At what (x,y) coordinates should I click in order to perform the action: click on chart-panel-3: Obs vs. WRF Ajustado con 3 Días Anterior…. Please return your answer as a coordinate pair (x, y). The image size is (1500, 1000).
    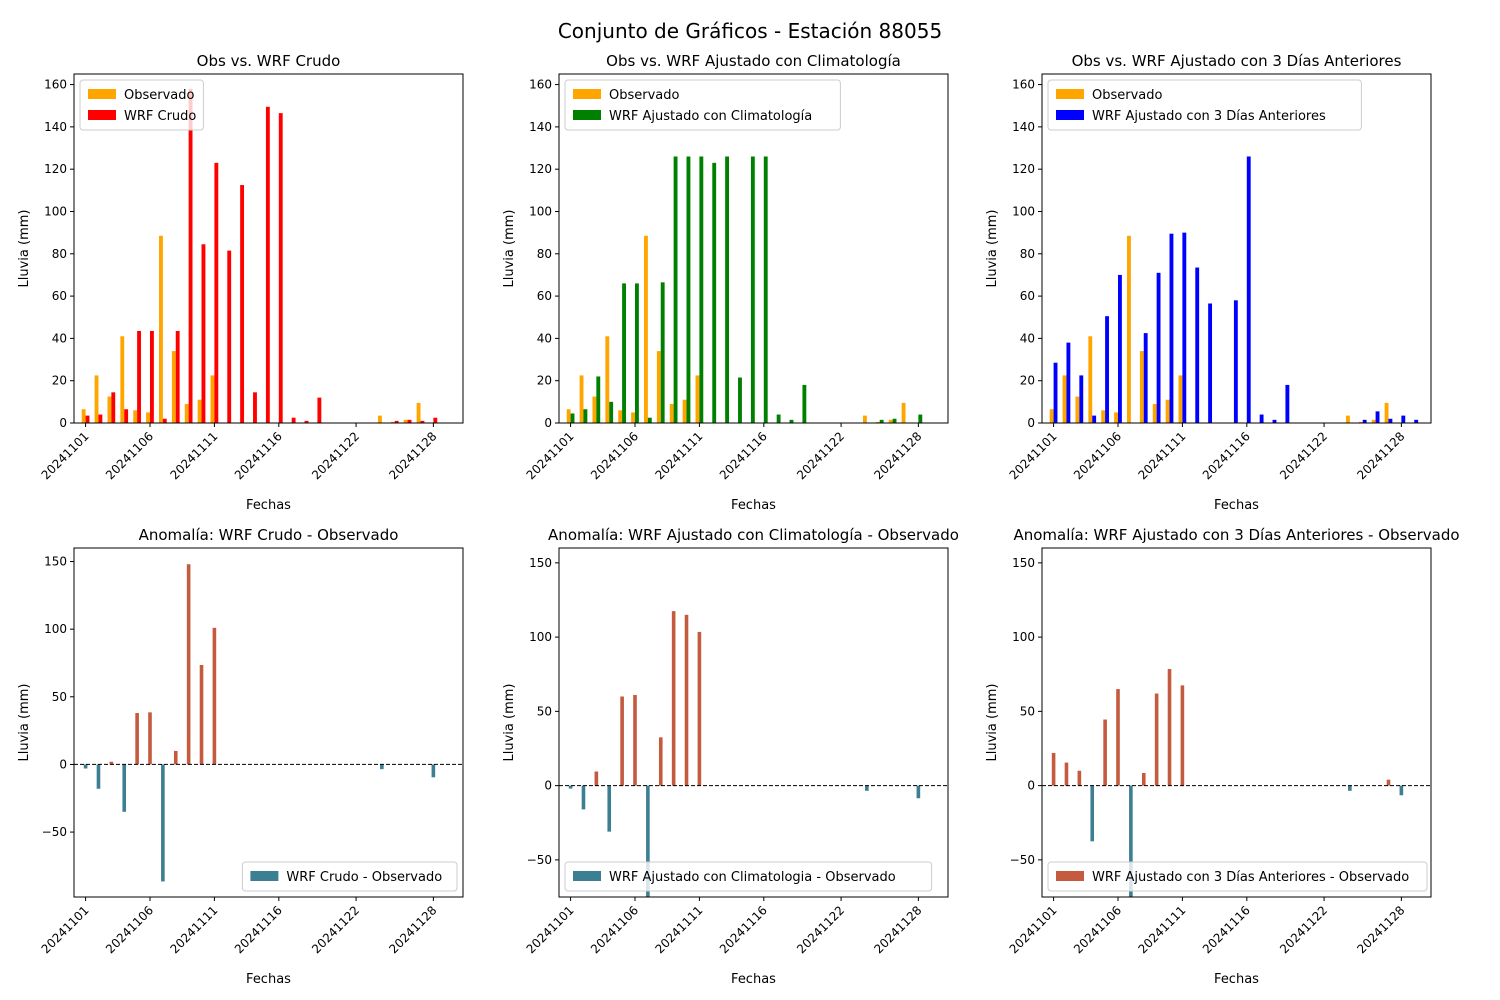
    Looking at the image, I should click on (1208, 282).